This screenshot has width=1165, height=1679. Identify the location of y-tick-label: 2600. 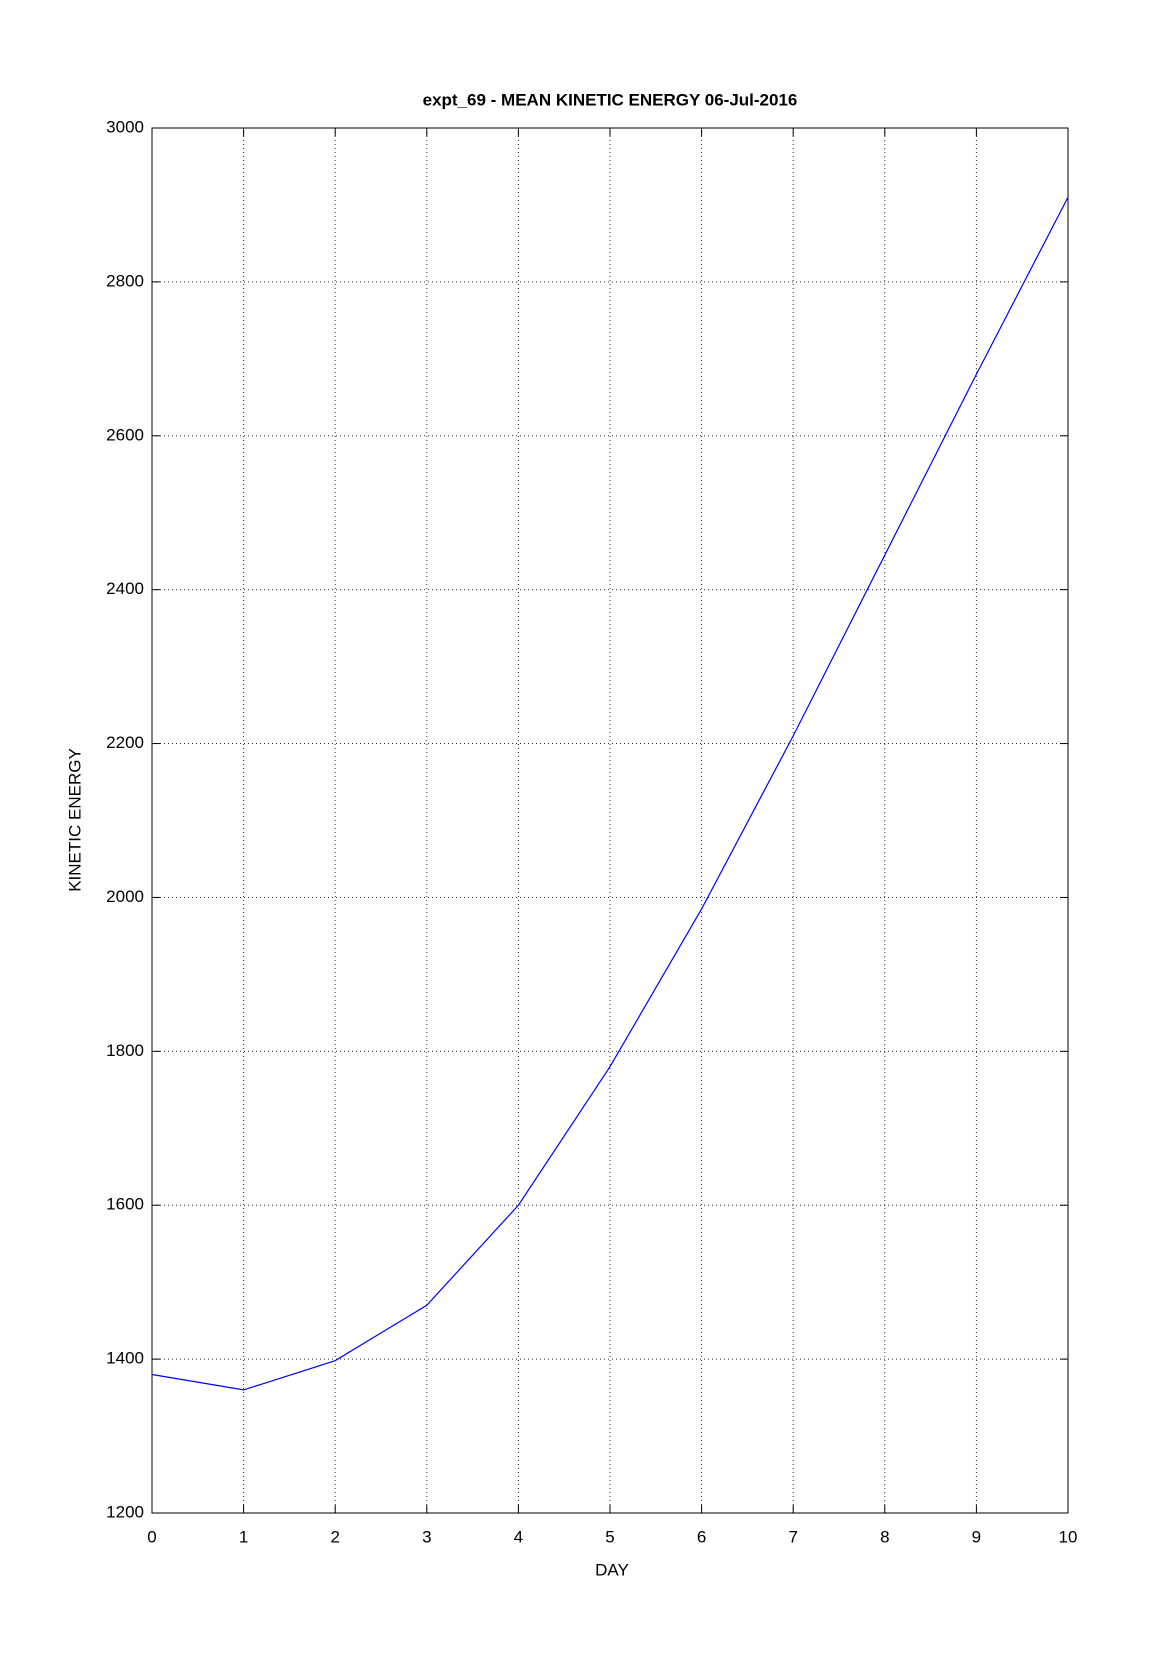
(125, 434).